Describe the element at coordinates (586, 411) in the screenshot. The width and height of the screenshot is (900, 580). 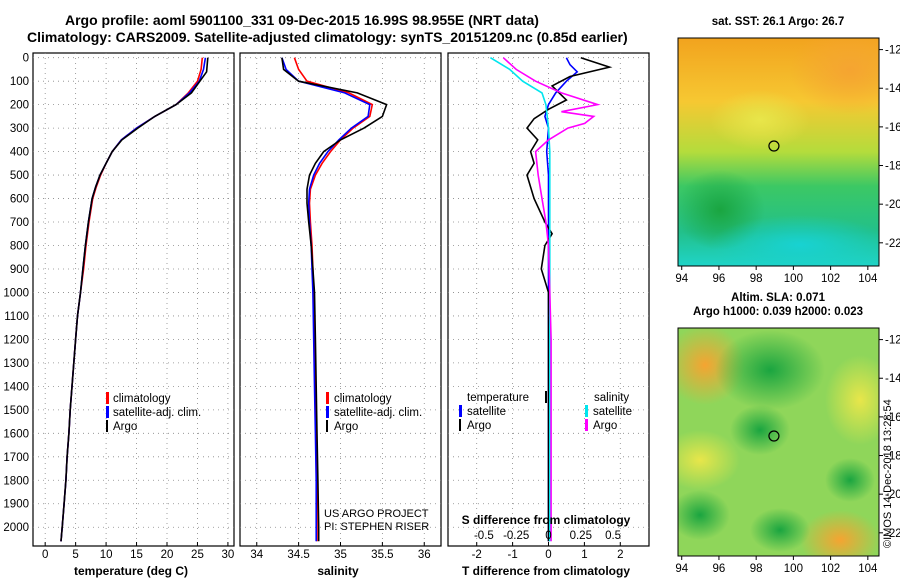
I see `legend-s-satellite-swatch` at that location.